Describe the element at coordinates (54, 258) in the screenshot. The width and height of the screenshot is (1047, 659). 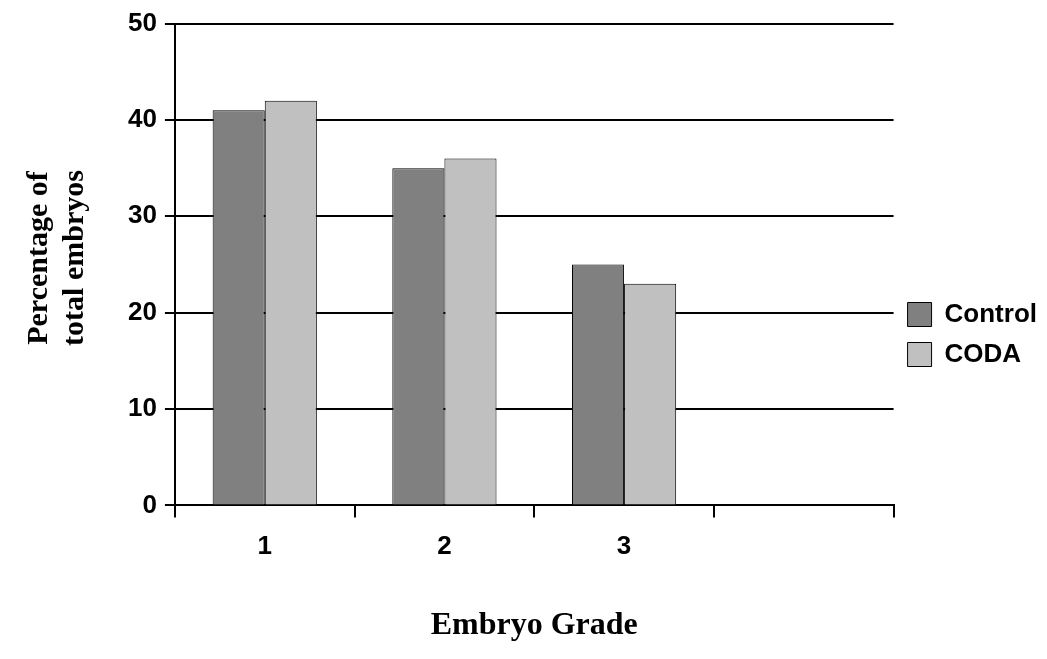
I see `y-axis-title: Percentage of total embryos` at that location.